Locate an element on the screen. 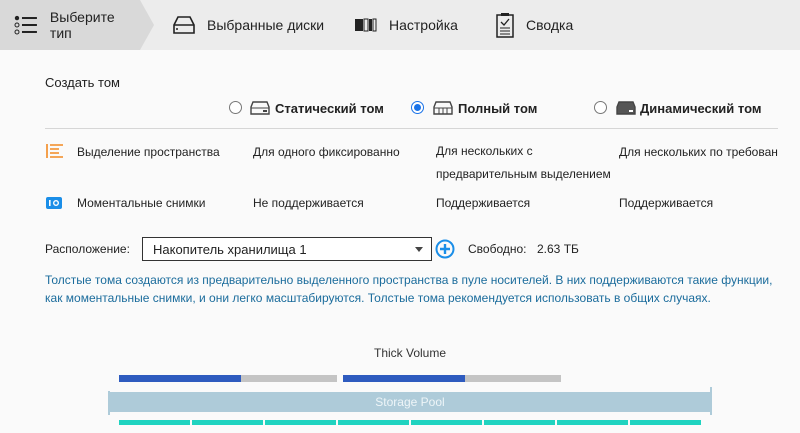  thick-volume-icon is located at coordinates (443, 108).